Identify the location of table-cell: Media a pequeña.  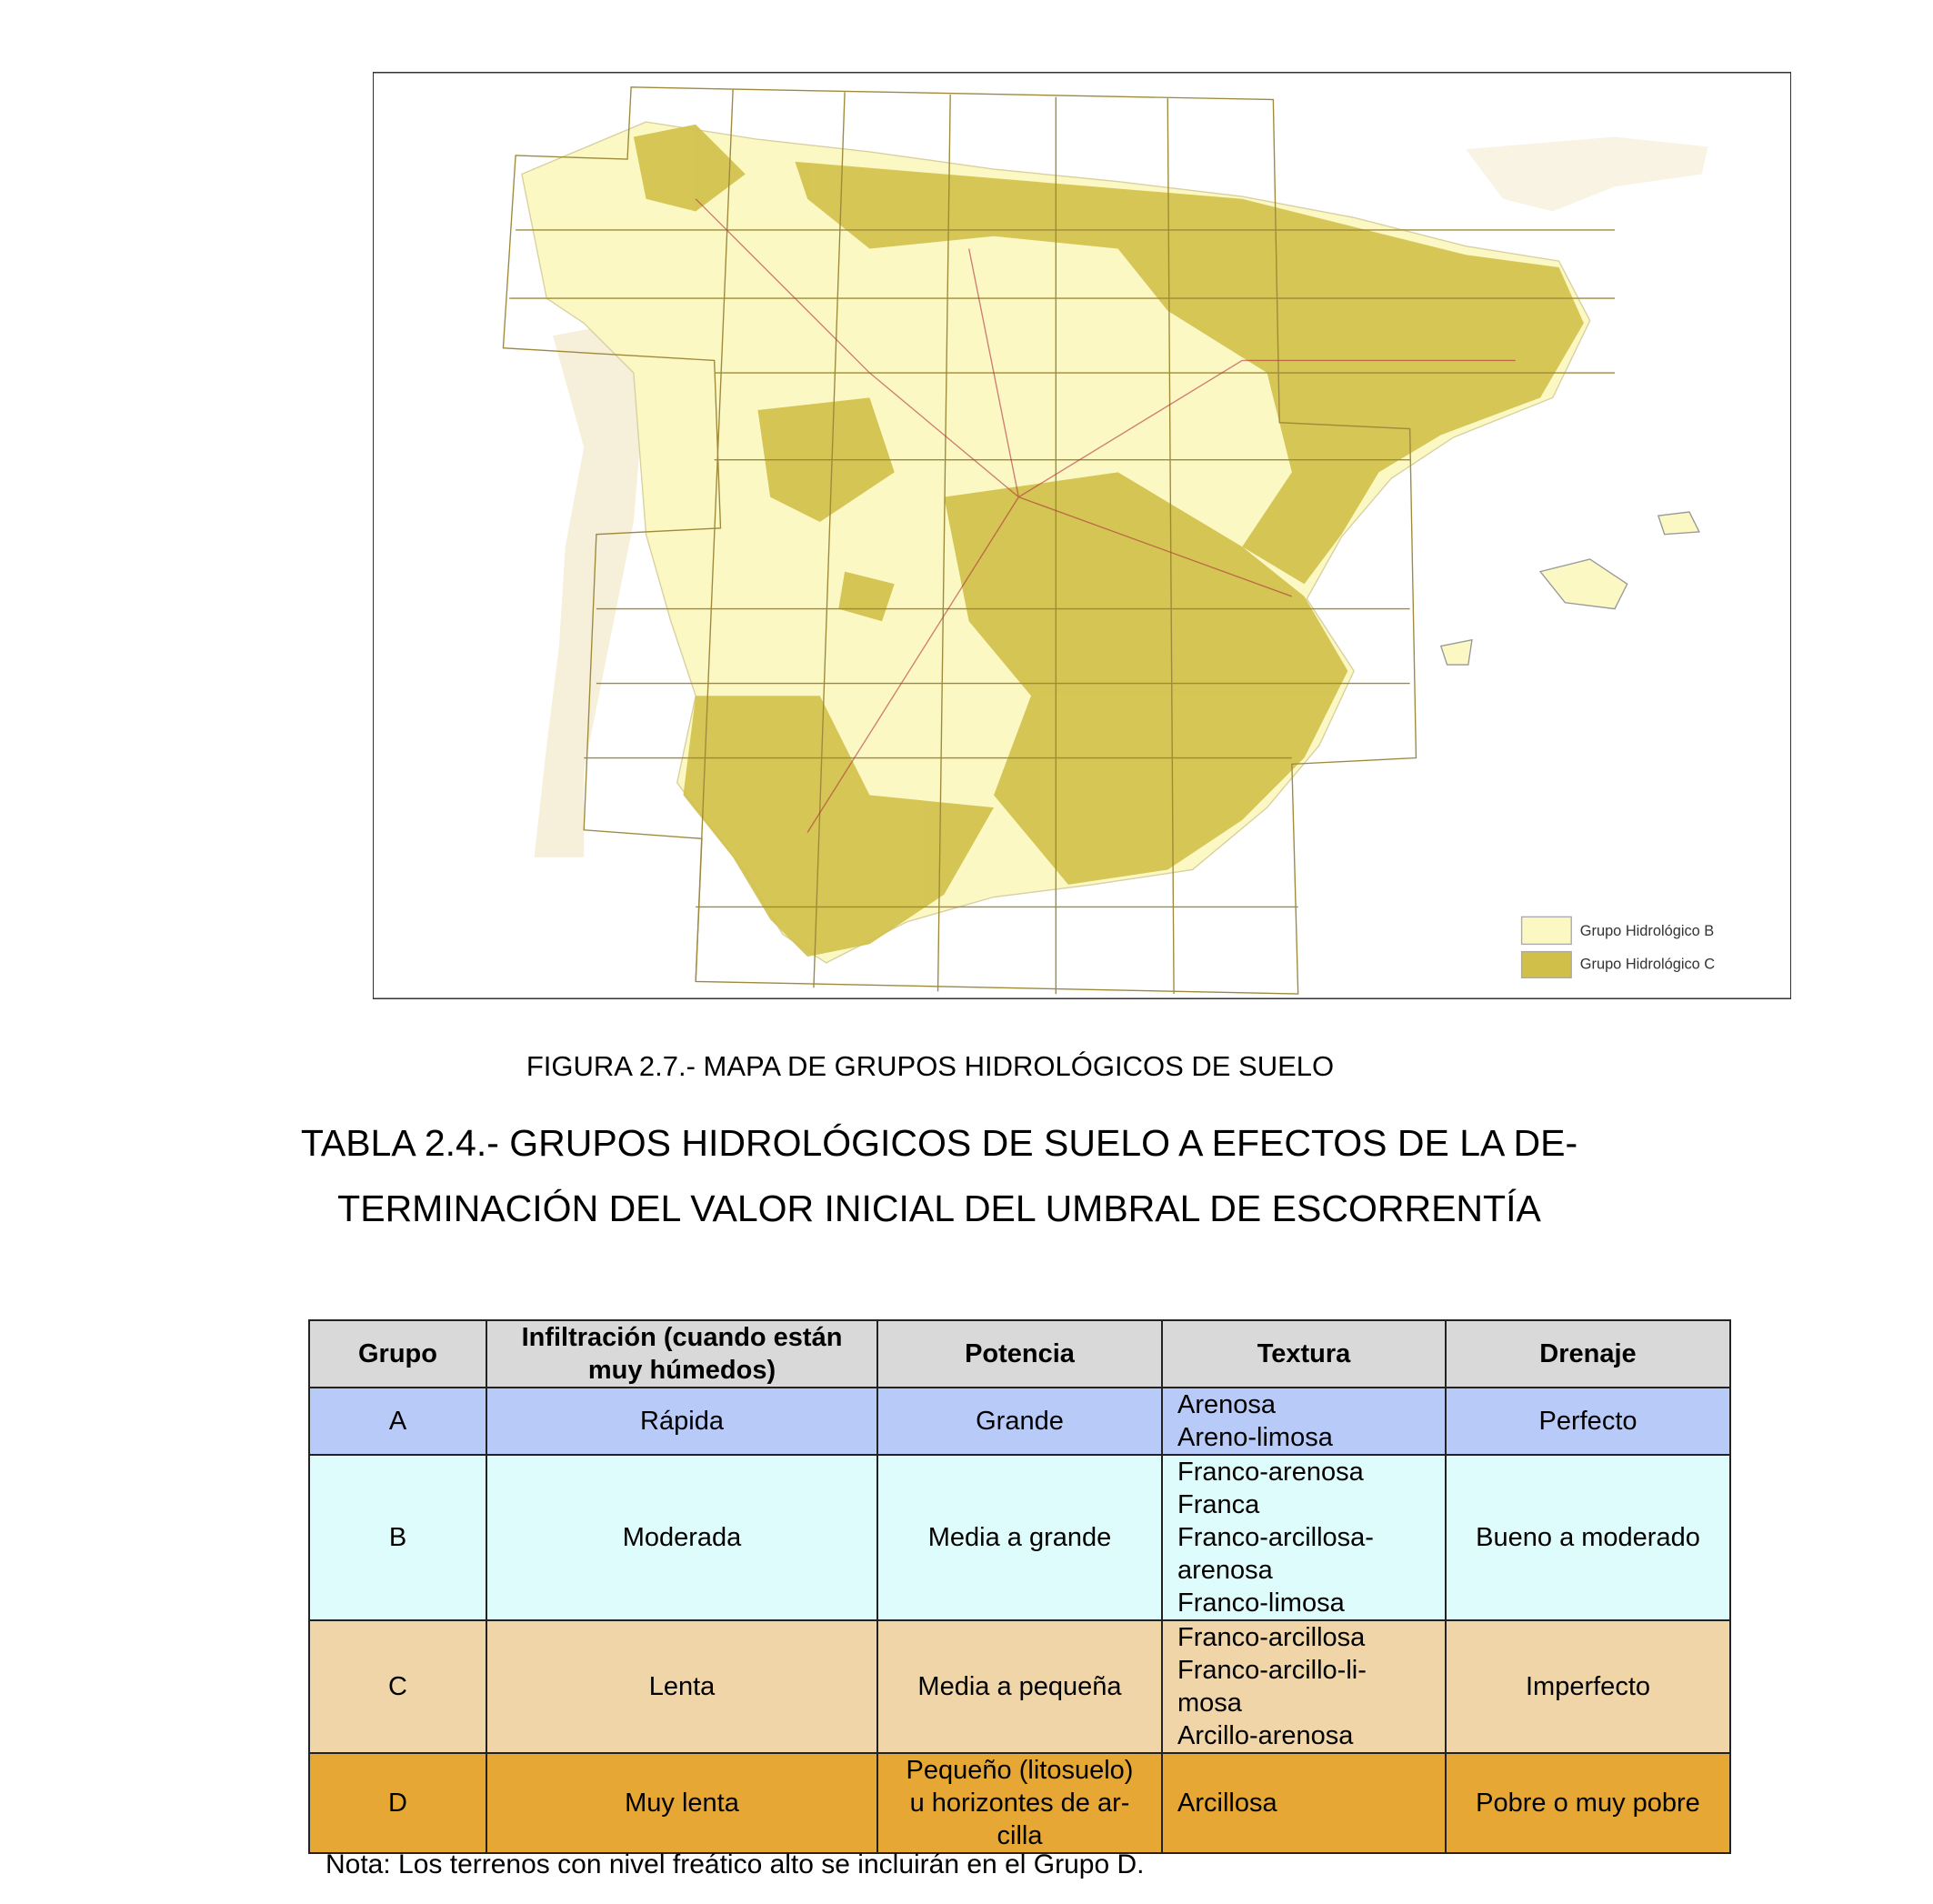
(1019, 1687).